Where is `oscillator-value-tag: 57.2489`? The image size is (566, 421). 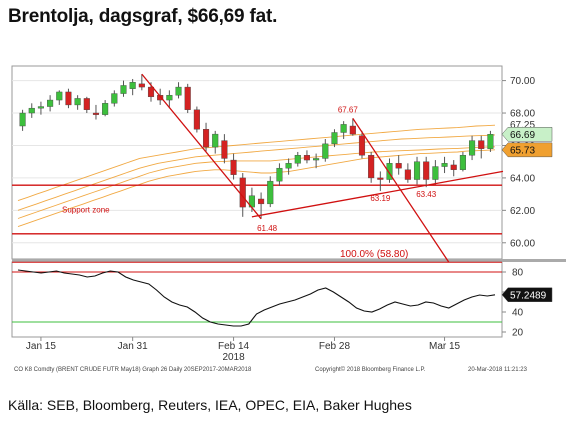
oscillator-value-tag: 57.2489 is located at coordinates (528, 295).